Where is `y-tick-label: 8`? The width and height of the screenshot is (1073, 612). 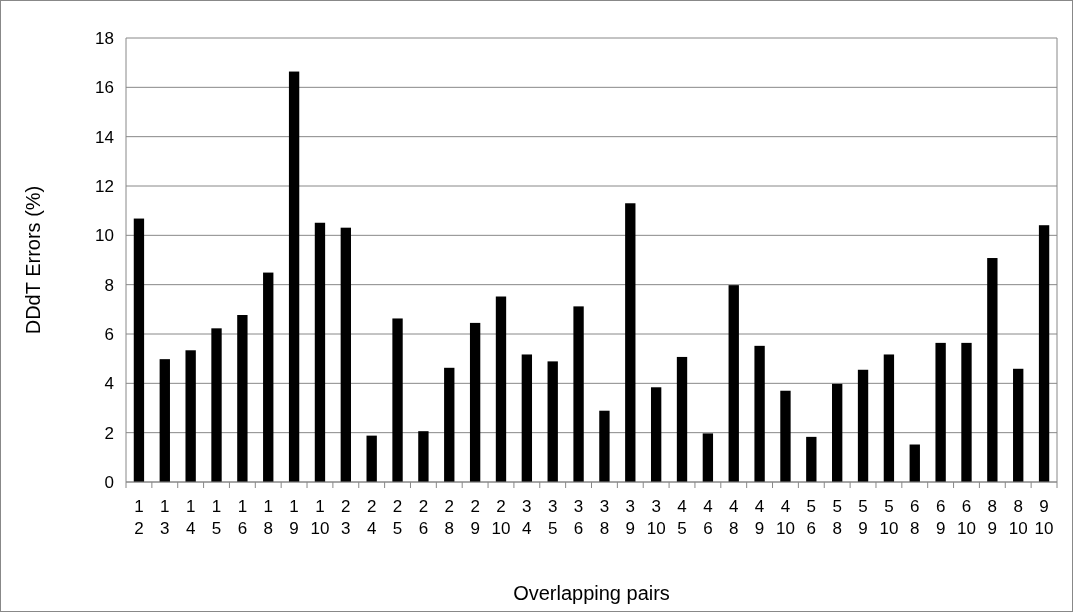
y-tick-label: 8 is located at coordinates (109, 285).